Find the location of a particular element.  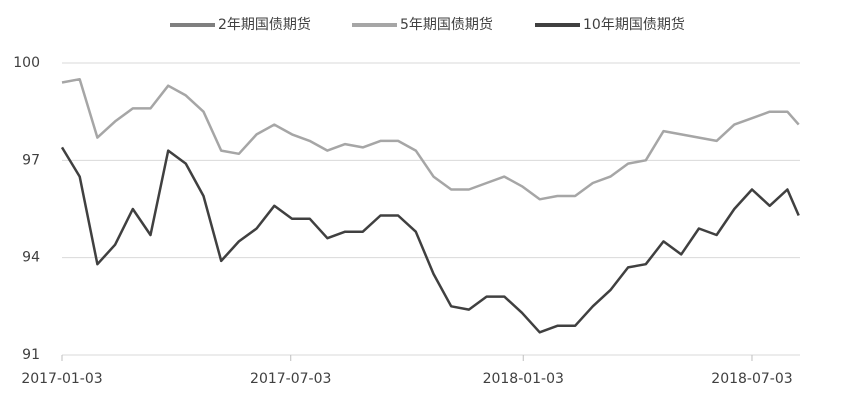

x-tick-label: 2017-07-03 is located at coordinates (290, 379).